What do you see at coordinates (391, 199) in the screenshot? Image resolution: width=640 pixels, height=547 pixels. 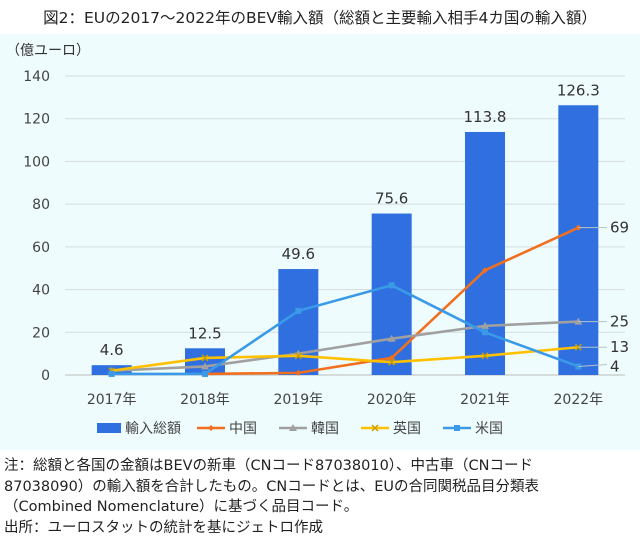 I see `bar-value-label: 75.6` at bounding box center [391, 199].